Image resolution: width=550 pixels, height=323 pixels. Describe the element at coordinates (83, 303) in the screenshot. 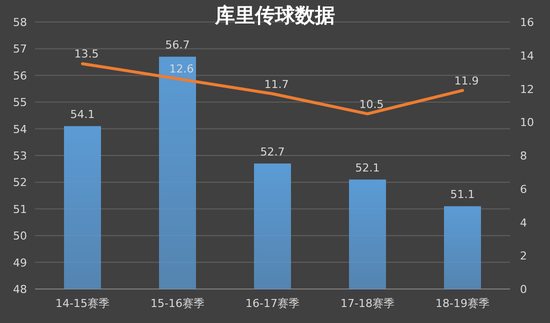

I see `x-tick-label: 14-15赛季` at that location.